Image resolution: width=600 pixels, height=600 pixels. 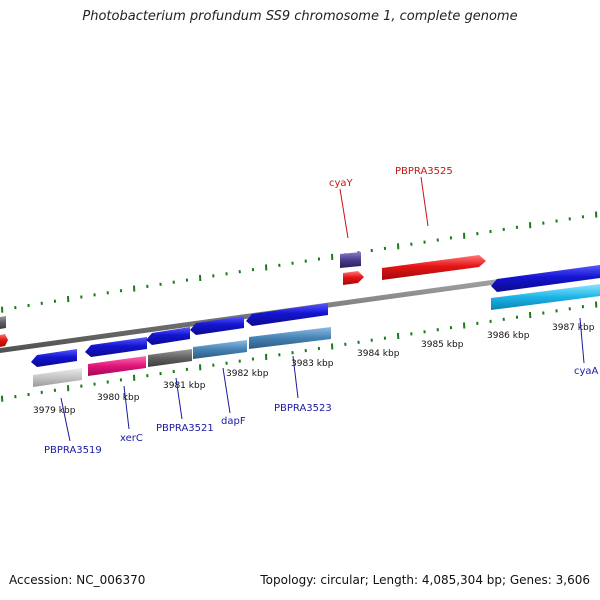 I want to click on ruler-label: 3980 kbp, so click(x=118, y=398).